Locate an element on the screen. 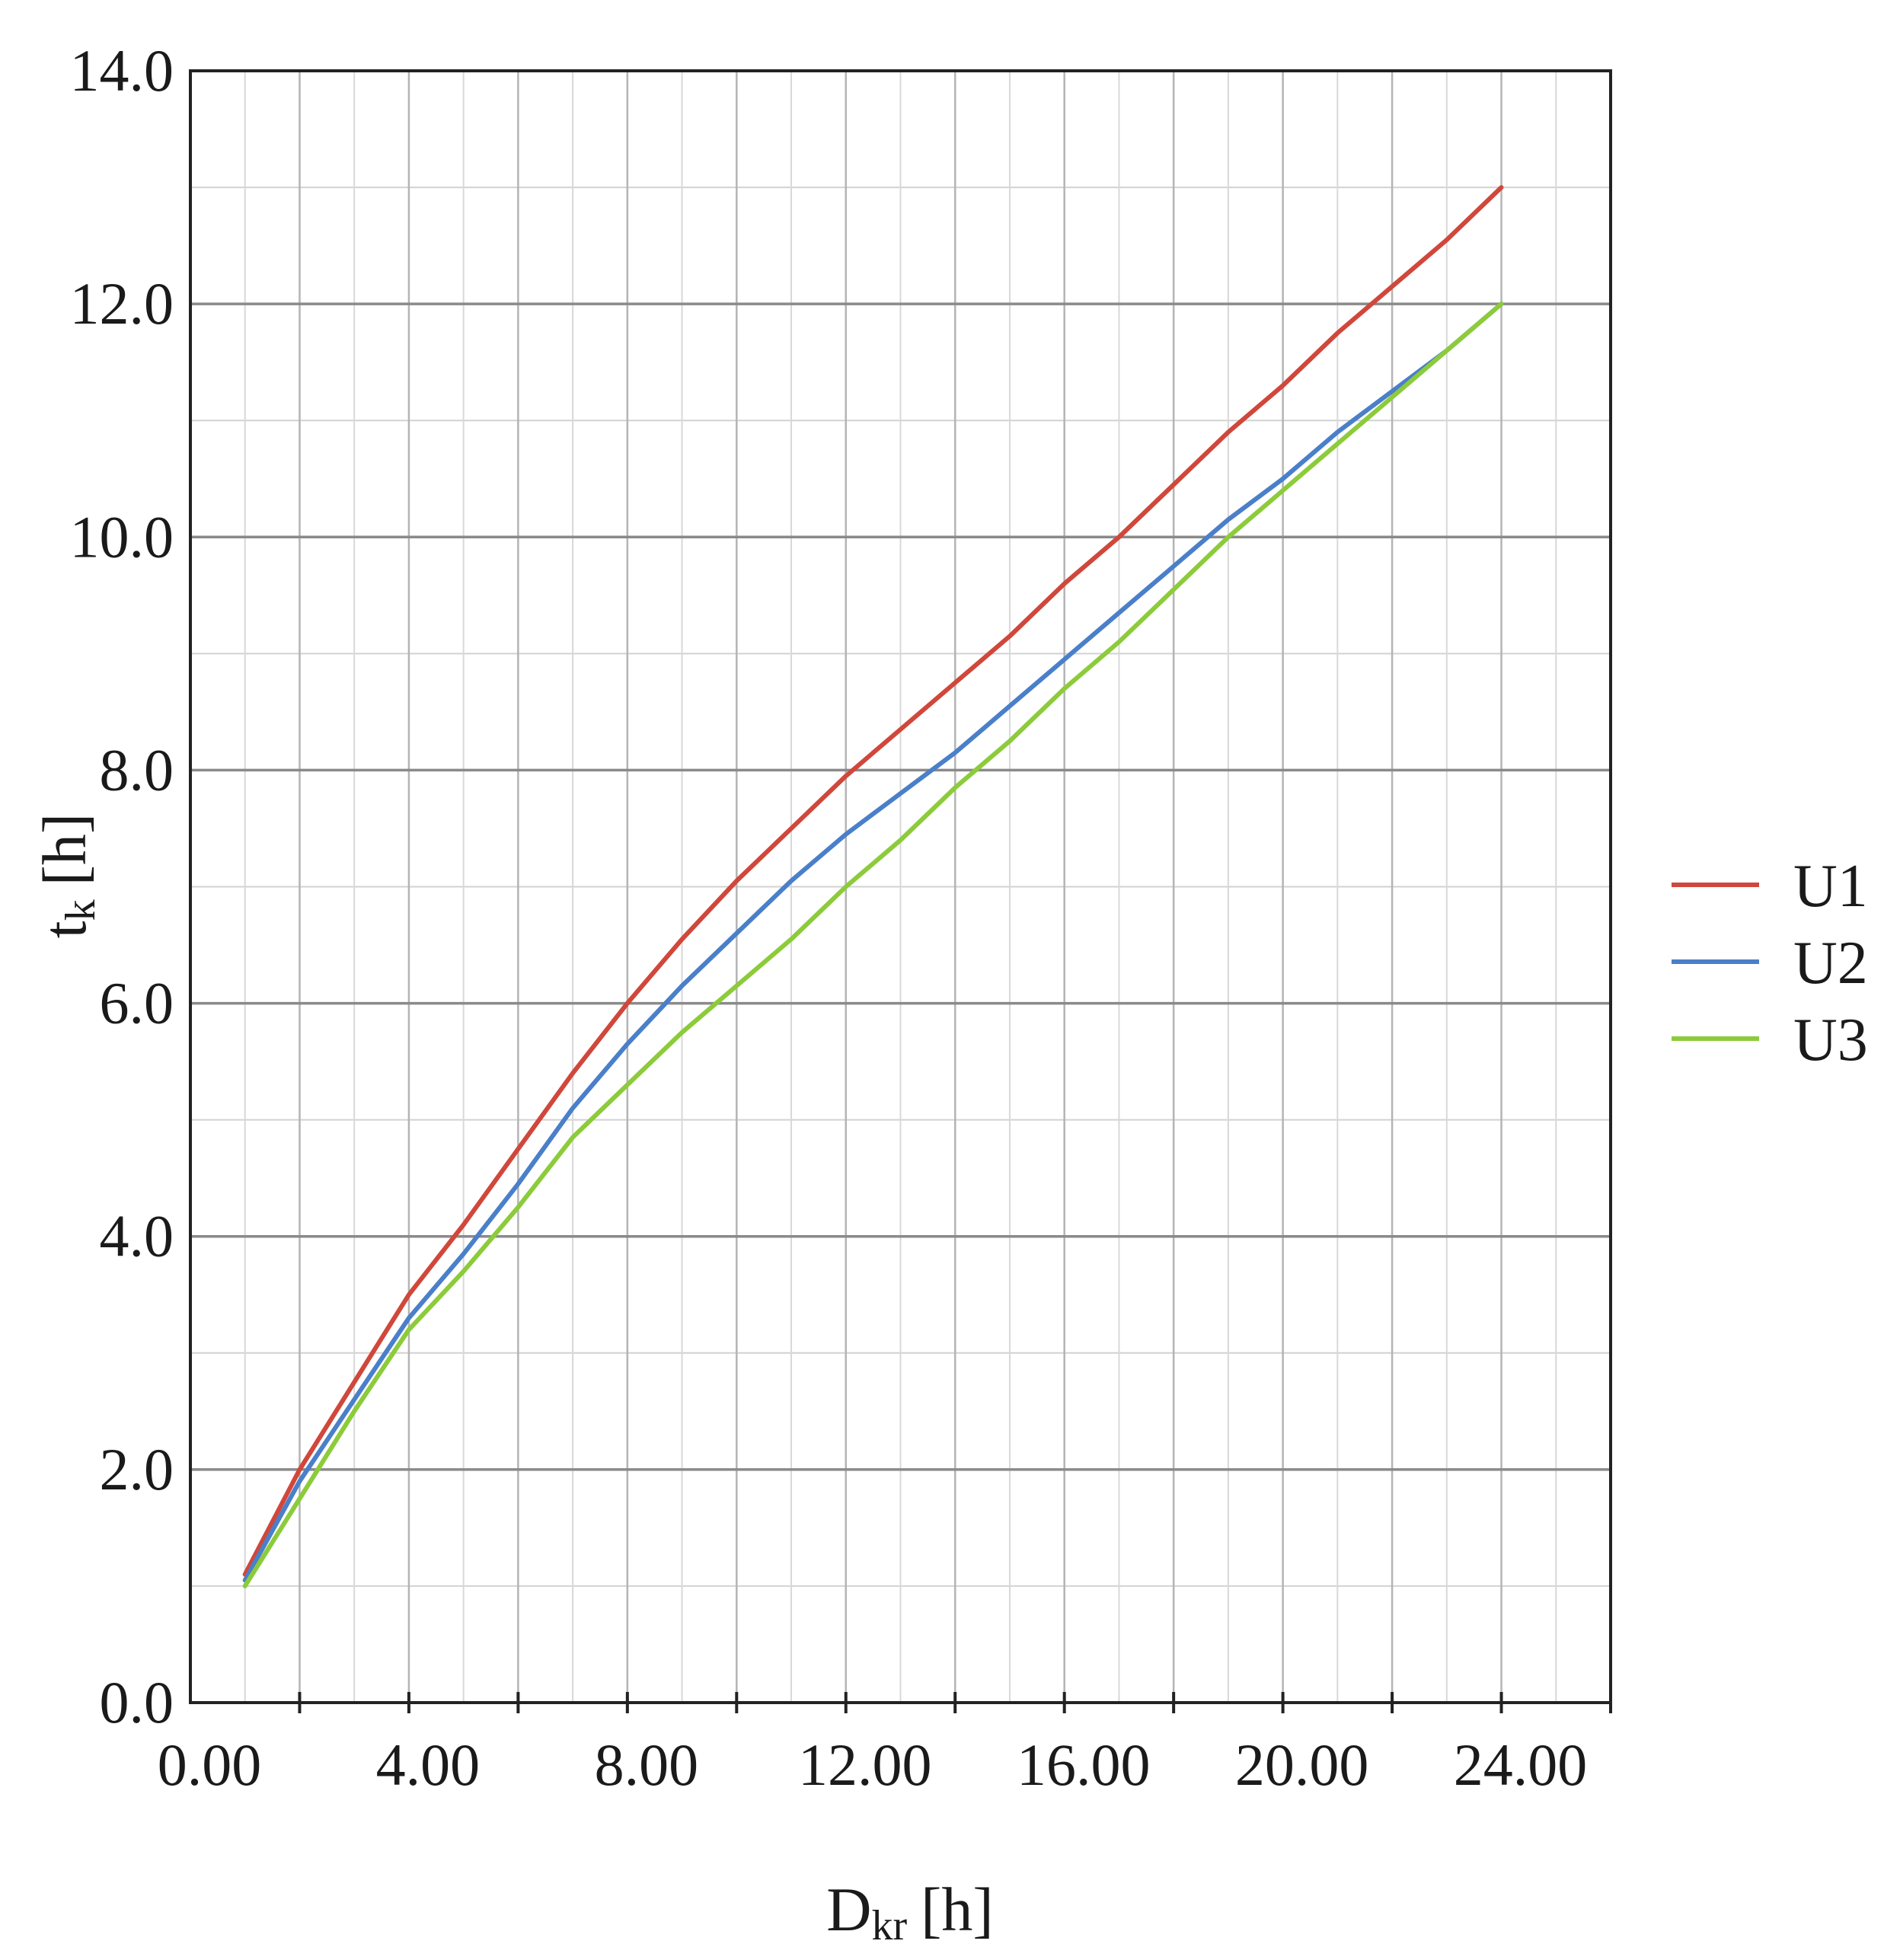 The width and height of the screenshot is (1900, 1960). y-tick-labels: 0.0 2.0 4.0 6.0 8.0 10.0 12.0 14.0 is located at coordinates (122, 886).